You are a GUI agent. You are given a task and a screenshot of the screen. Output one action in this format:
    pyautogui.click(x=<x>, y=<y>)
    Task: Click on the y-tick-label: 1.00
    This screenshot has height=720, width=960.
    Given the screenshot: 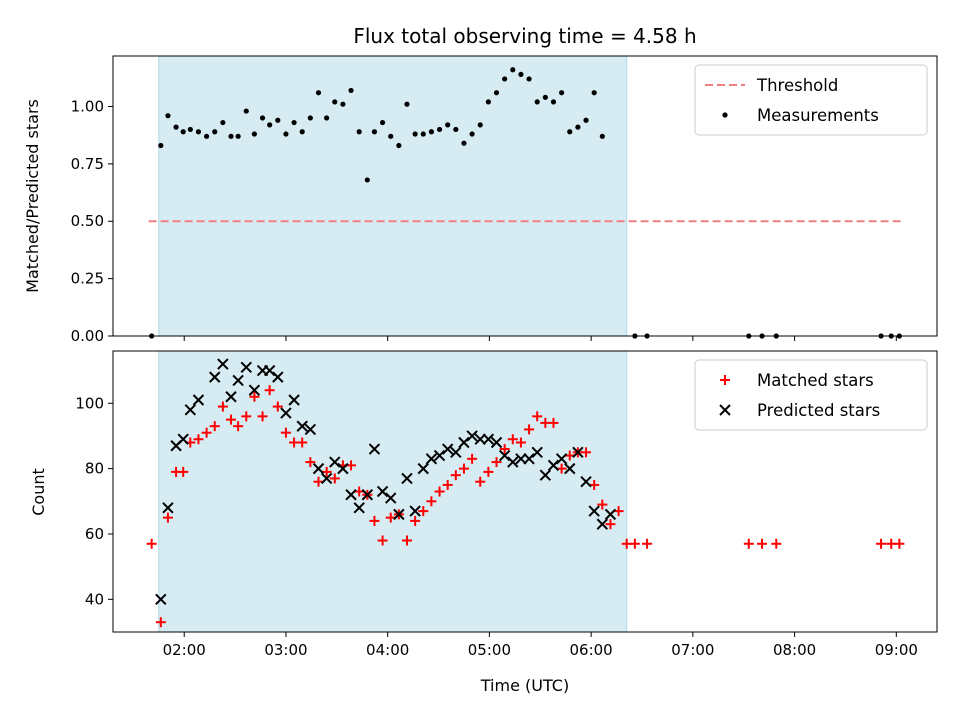 What is the action you would take?
    pyautogui.click(x=87, y=106)
    